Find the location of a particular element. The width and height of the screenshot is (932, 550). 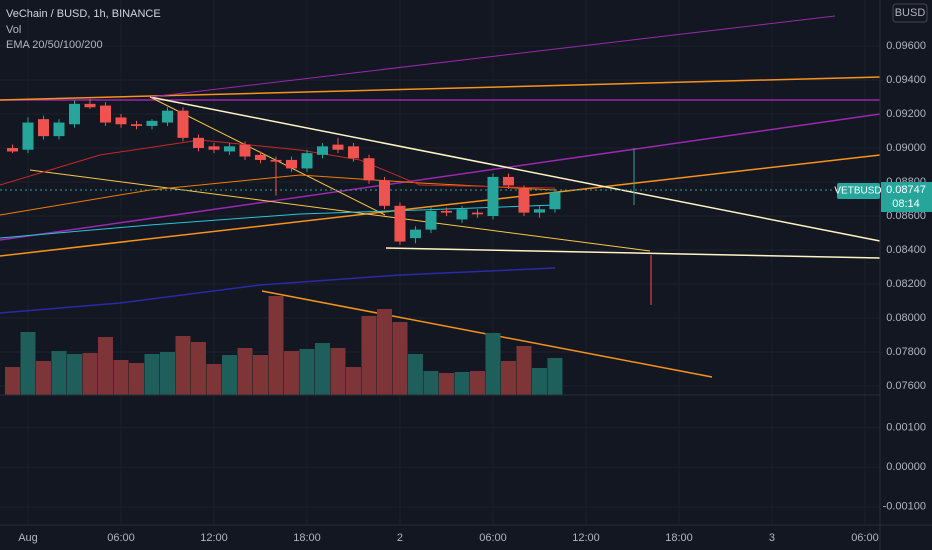

x-tick-label: 3 is located at coordinates (772, 538).